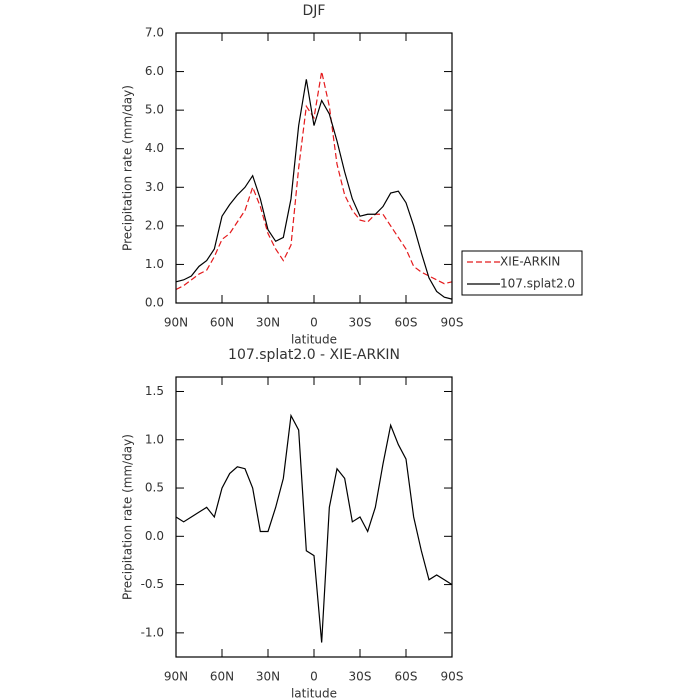 The image size is (700, 700). What do you see at coordinates (530, 262) in the screenshot?
I see `legend-label: XIE-ARKIN` at bounding box center [530, 262].